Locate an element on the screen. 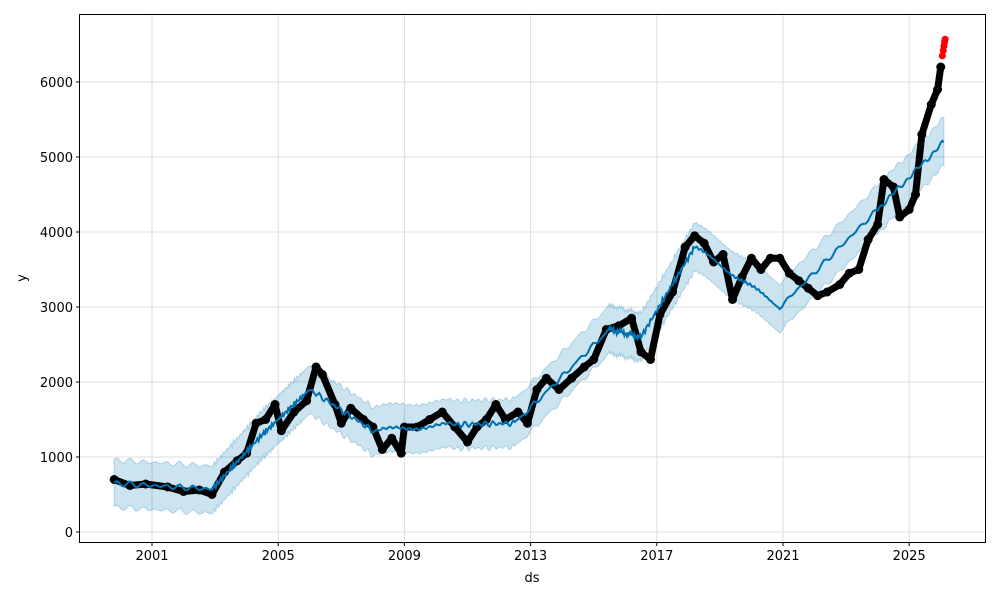 This screenshot has width=1000, height=604. x-axis-label: ds is located at coordinates (531, 578).